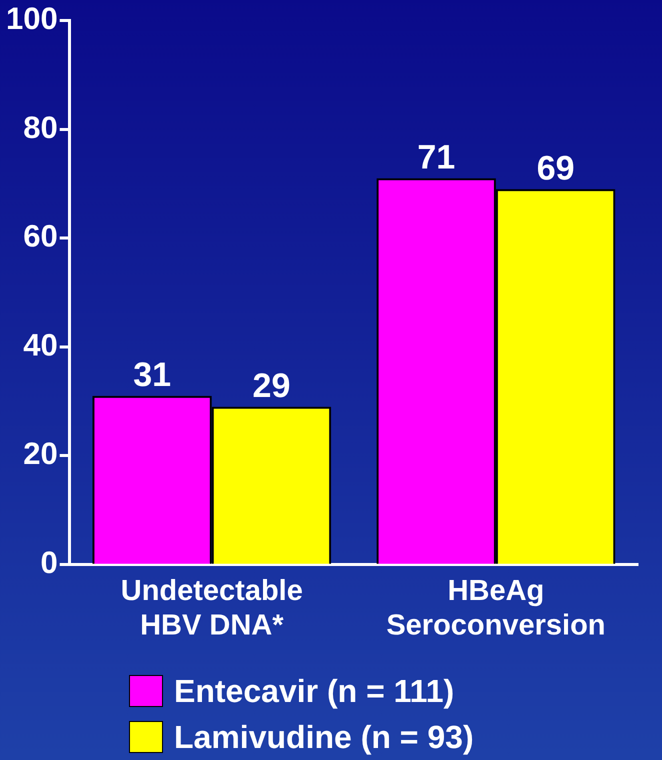  Describe the element at coordinates (40, 344) in the screenshot. I see `y-tick-label: 40` at that location.